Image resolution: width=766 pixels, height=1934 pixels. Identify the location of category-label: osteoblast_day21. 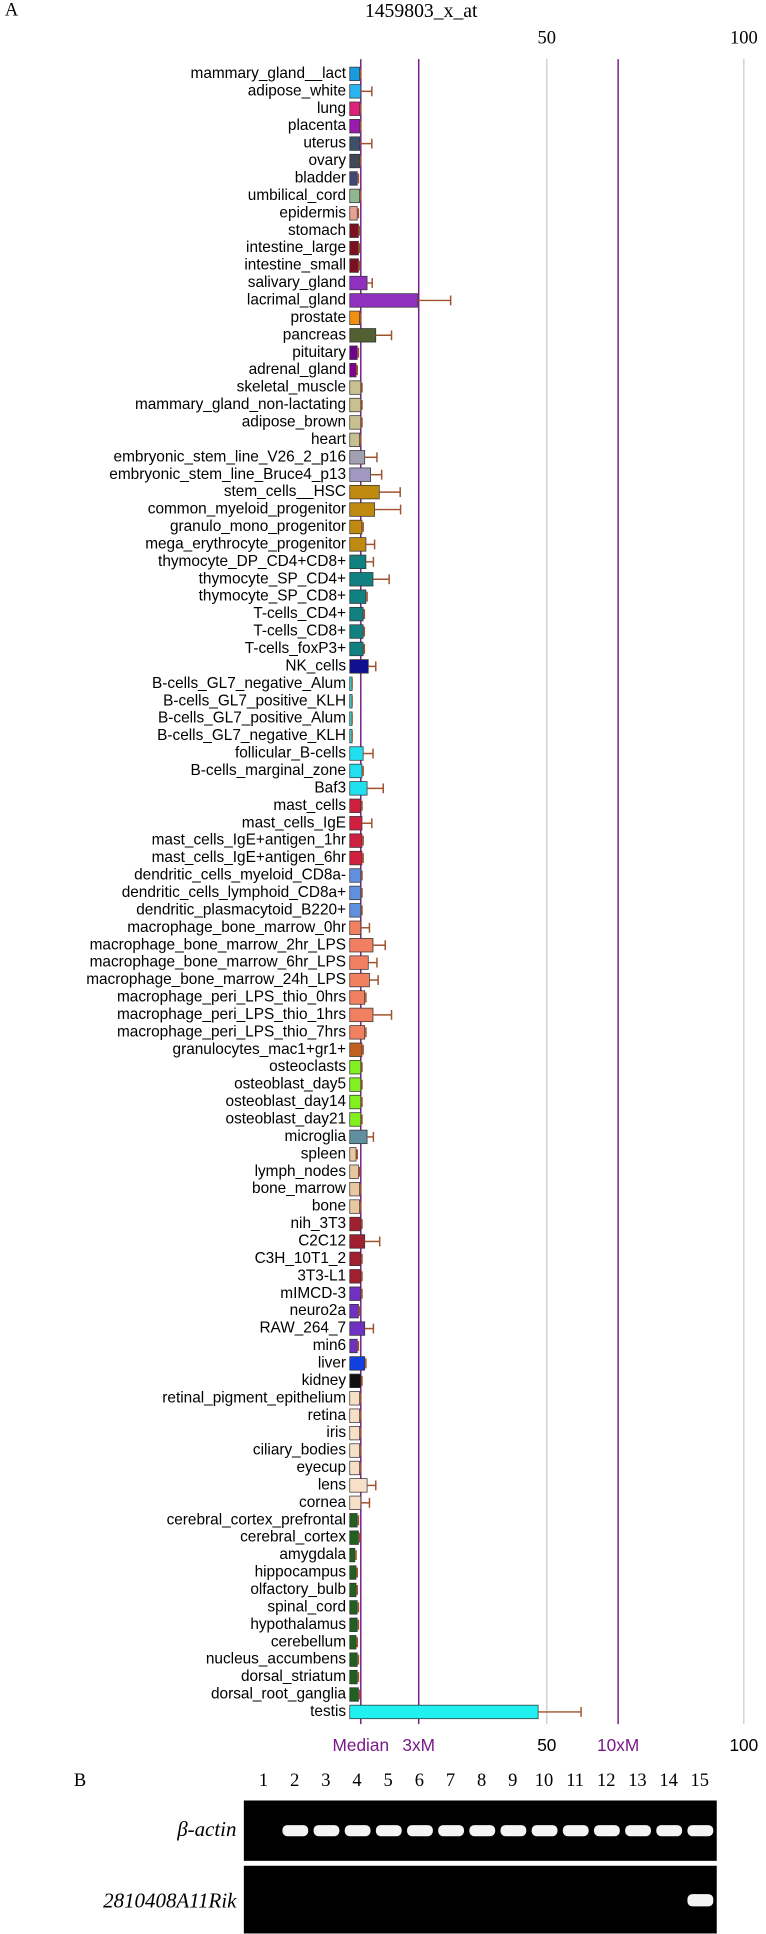
(286, 1119).